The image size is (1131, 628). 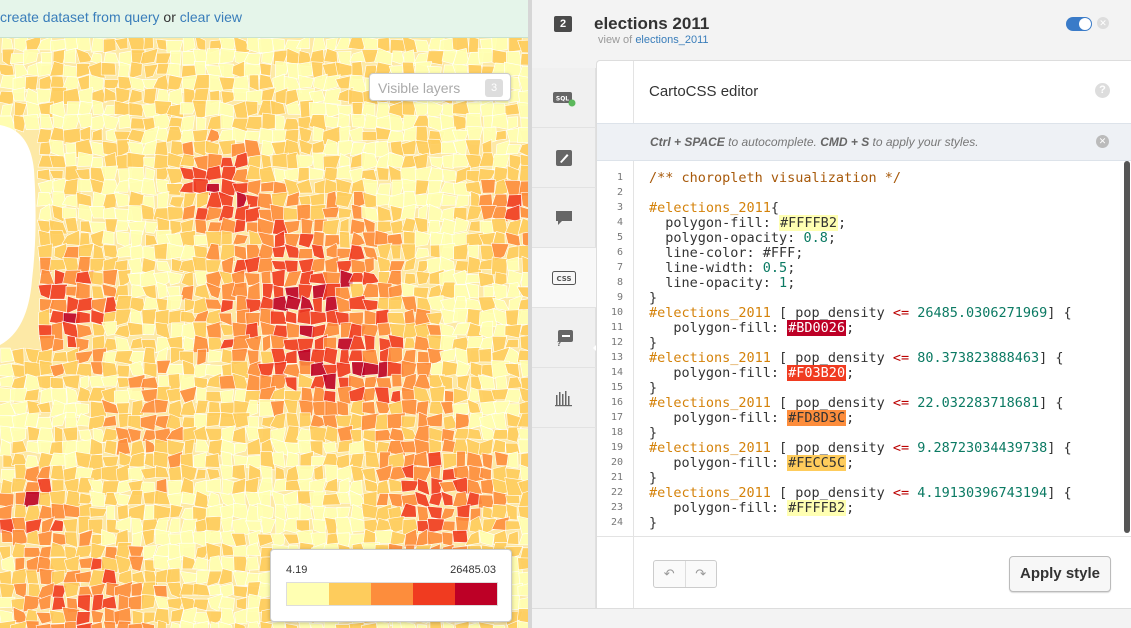 What do you see at coordinates (864, 523) in the screenshot?
I see `code-line: 24}` at bounding box center [864, 523].